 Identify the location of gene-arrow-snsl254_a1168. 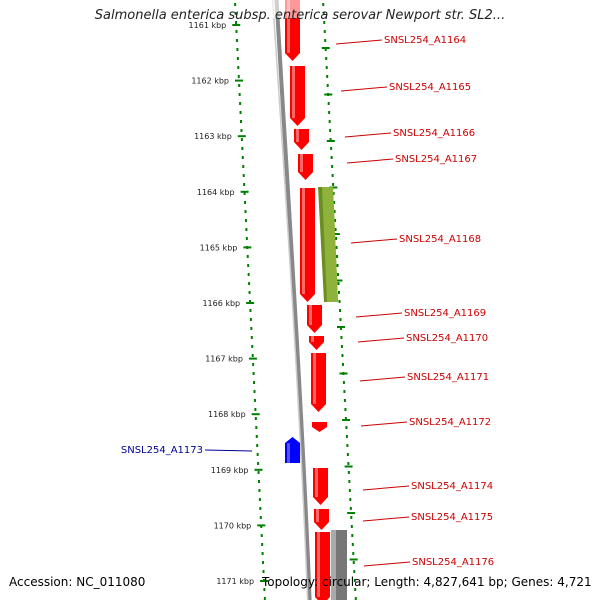
(307, 245).